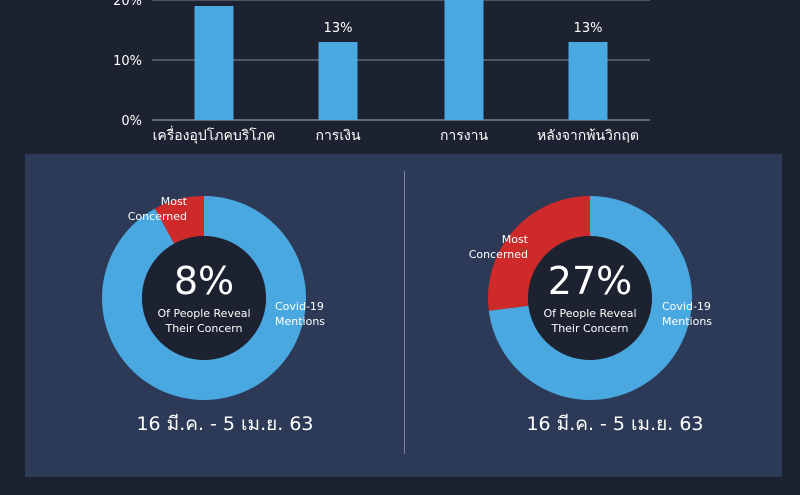 Image resolution: width=800 pixels, height=495 pixels. What do you see at coordinates (127, 61) in the screenshot?
I see `y-tick-label: 10%` at bounding box center [127, 61].